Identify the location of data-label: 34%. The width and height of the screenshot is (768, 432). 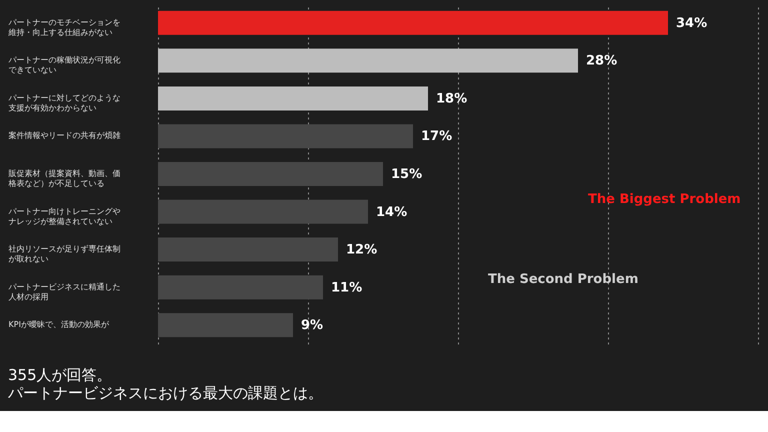
(692, 23).